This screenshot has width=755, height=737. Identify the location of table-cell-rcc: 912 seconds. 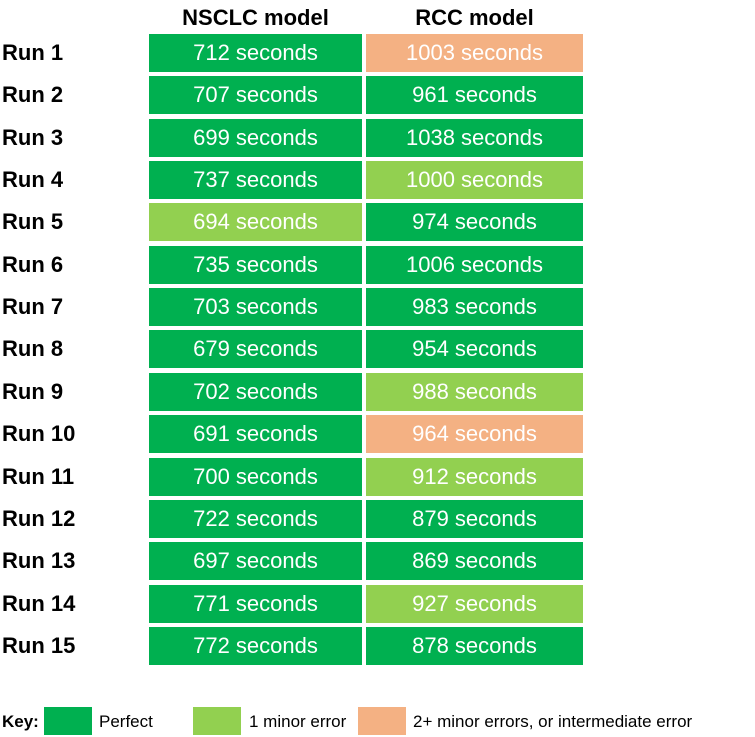
(474, 477).